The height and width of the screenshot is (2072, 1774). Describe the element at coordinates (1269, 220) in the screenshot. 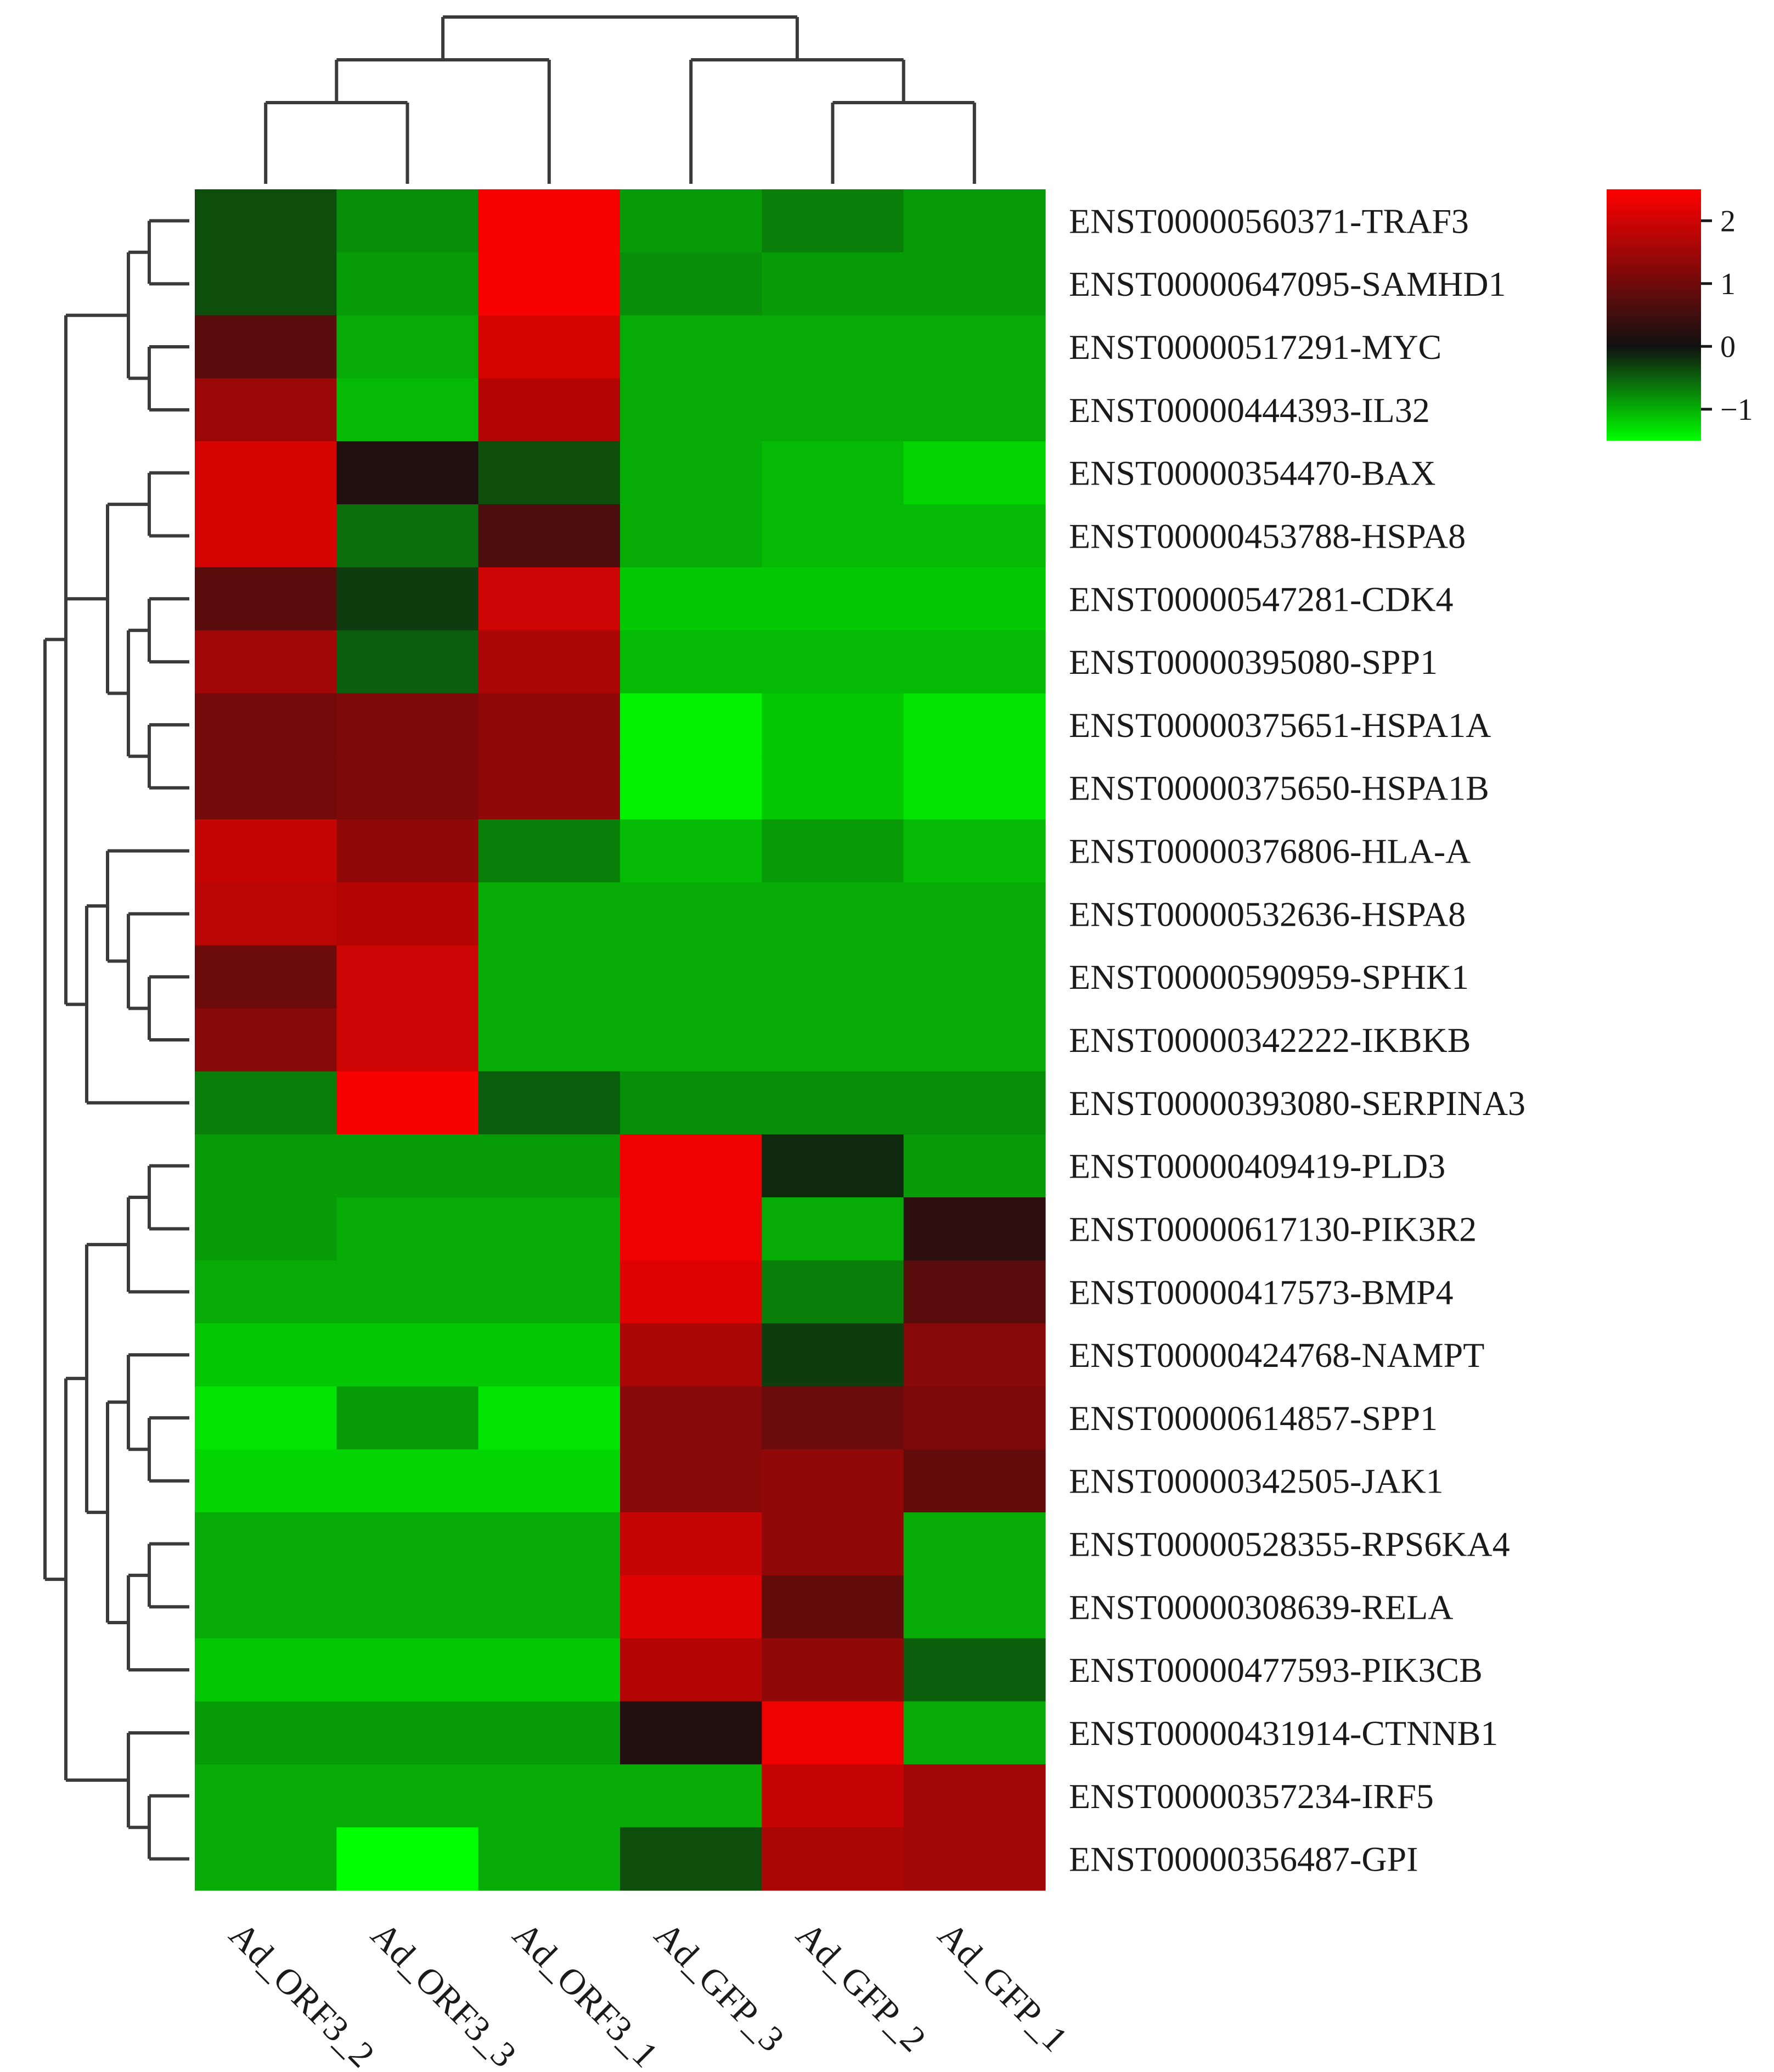

I see `row-label: ENST00000560371-TRAF3` at that location.